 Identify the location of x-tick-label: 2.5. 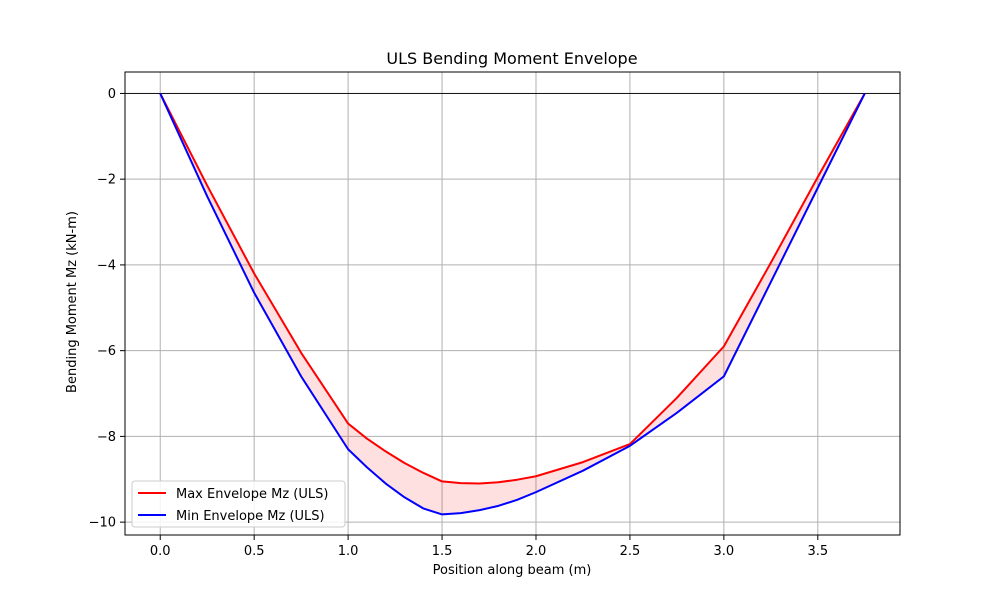
(630, 551).